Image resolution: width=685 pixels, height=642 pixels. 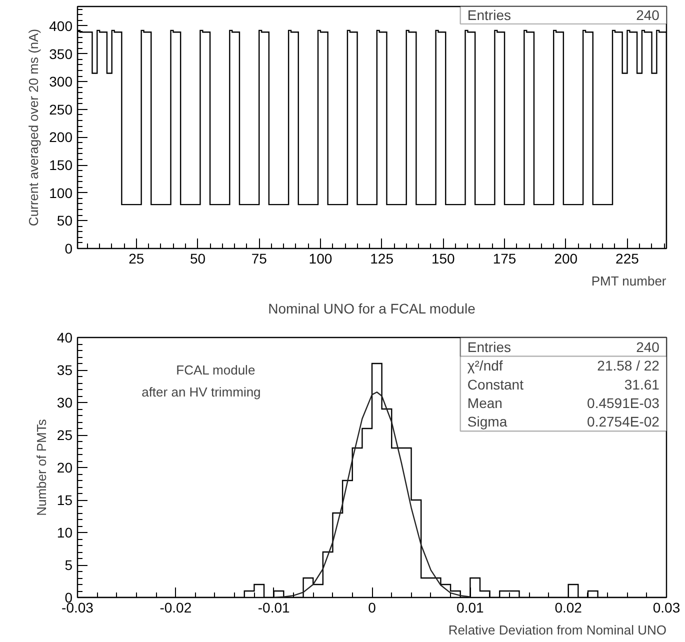 I want to click on x-tick-label: 100, so click(x=320, y=258).